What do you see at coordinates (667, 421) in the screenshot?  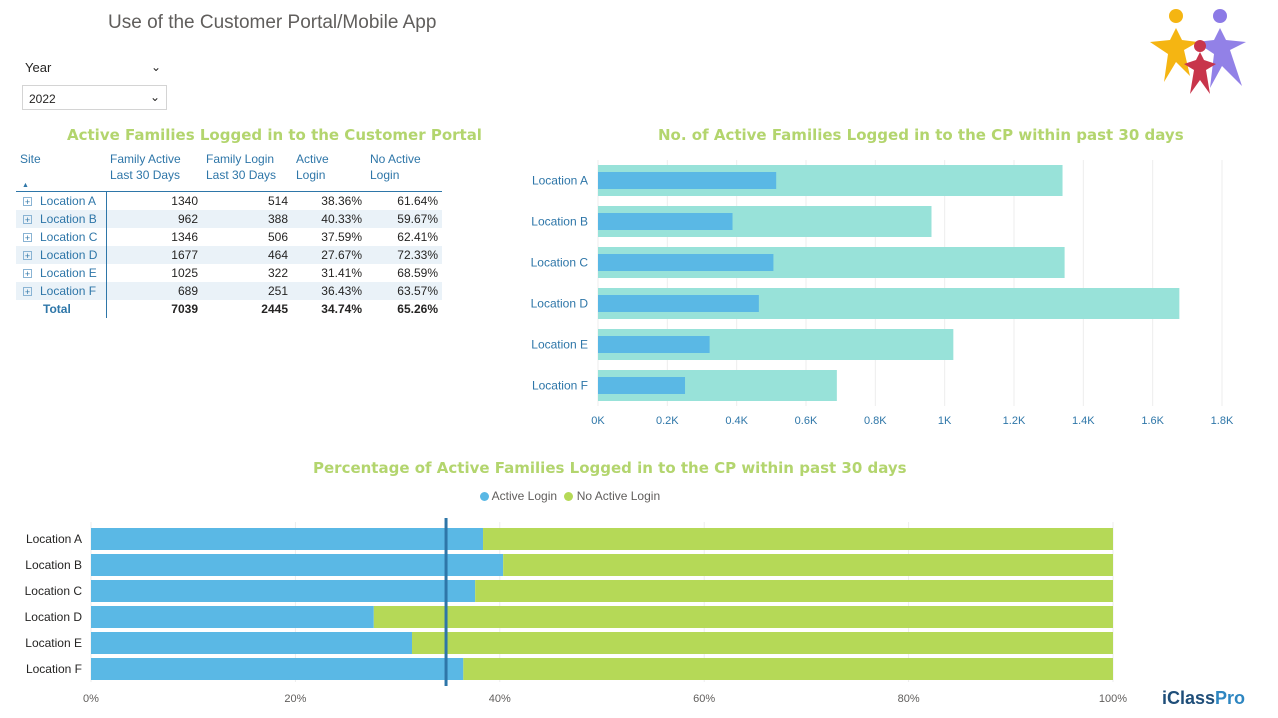 I see `x-tick-label: 0.2K` at bounding box center [667, 421].